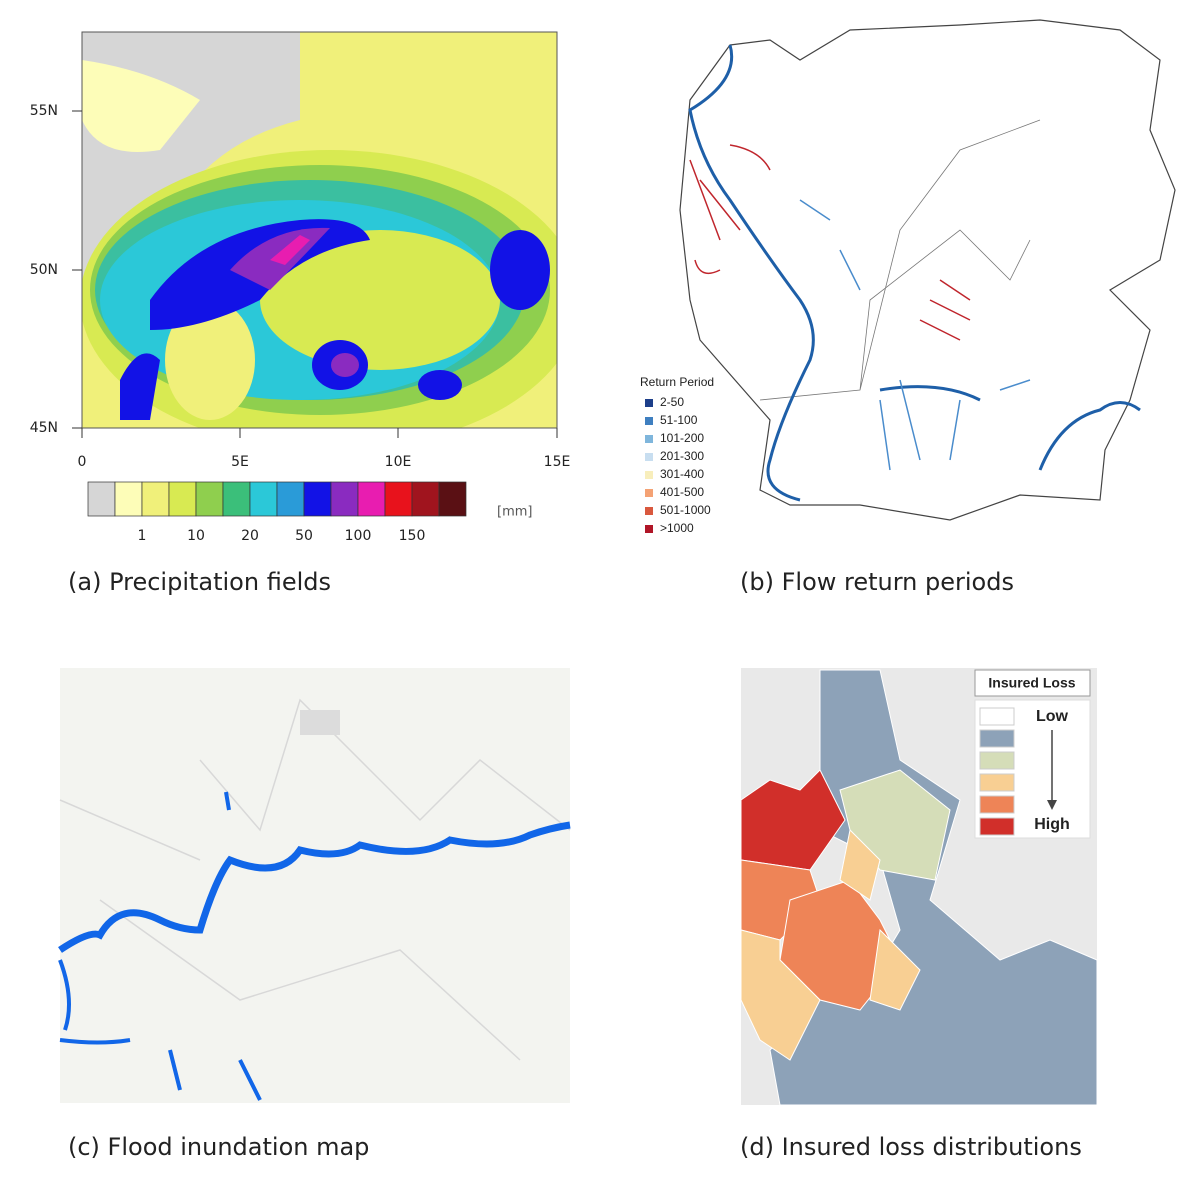 This screenshot has height=1200, width=1200. Describe the element at coordinates (218, 1147) in the screenshot. I see `caption: (c) Flood inundation map` at that location.